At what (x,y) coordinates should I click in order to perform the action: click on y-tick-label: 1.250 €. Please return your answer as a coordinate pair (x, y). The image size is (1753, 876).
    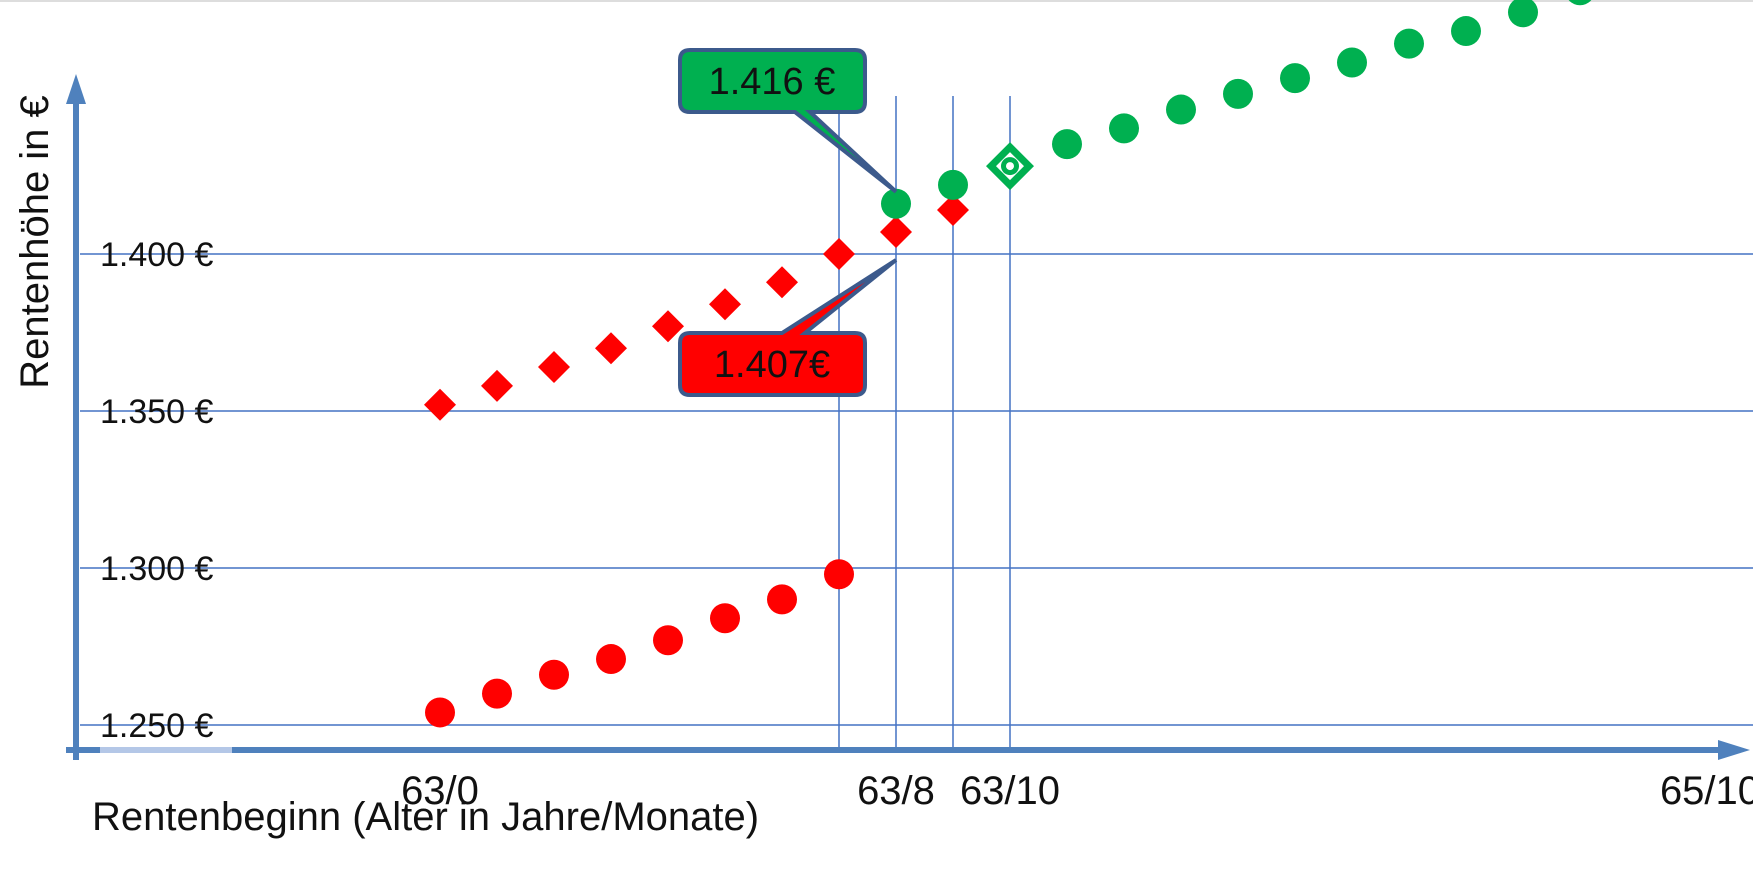
    Looking at the image, I should click on (157, 726).